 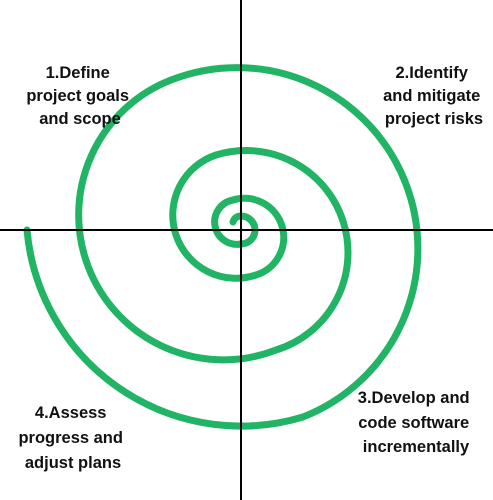 I want to click on quadrant-label-line: 2.Identify, so click(x=431, y=73).